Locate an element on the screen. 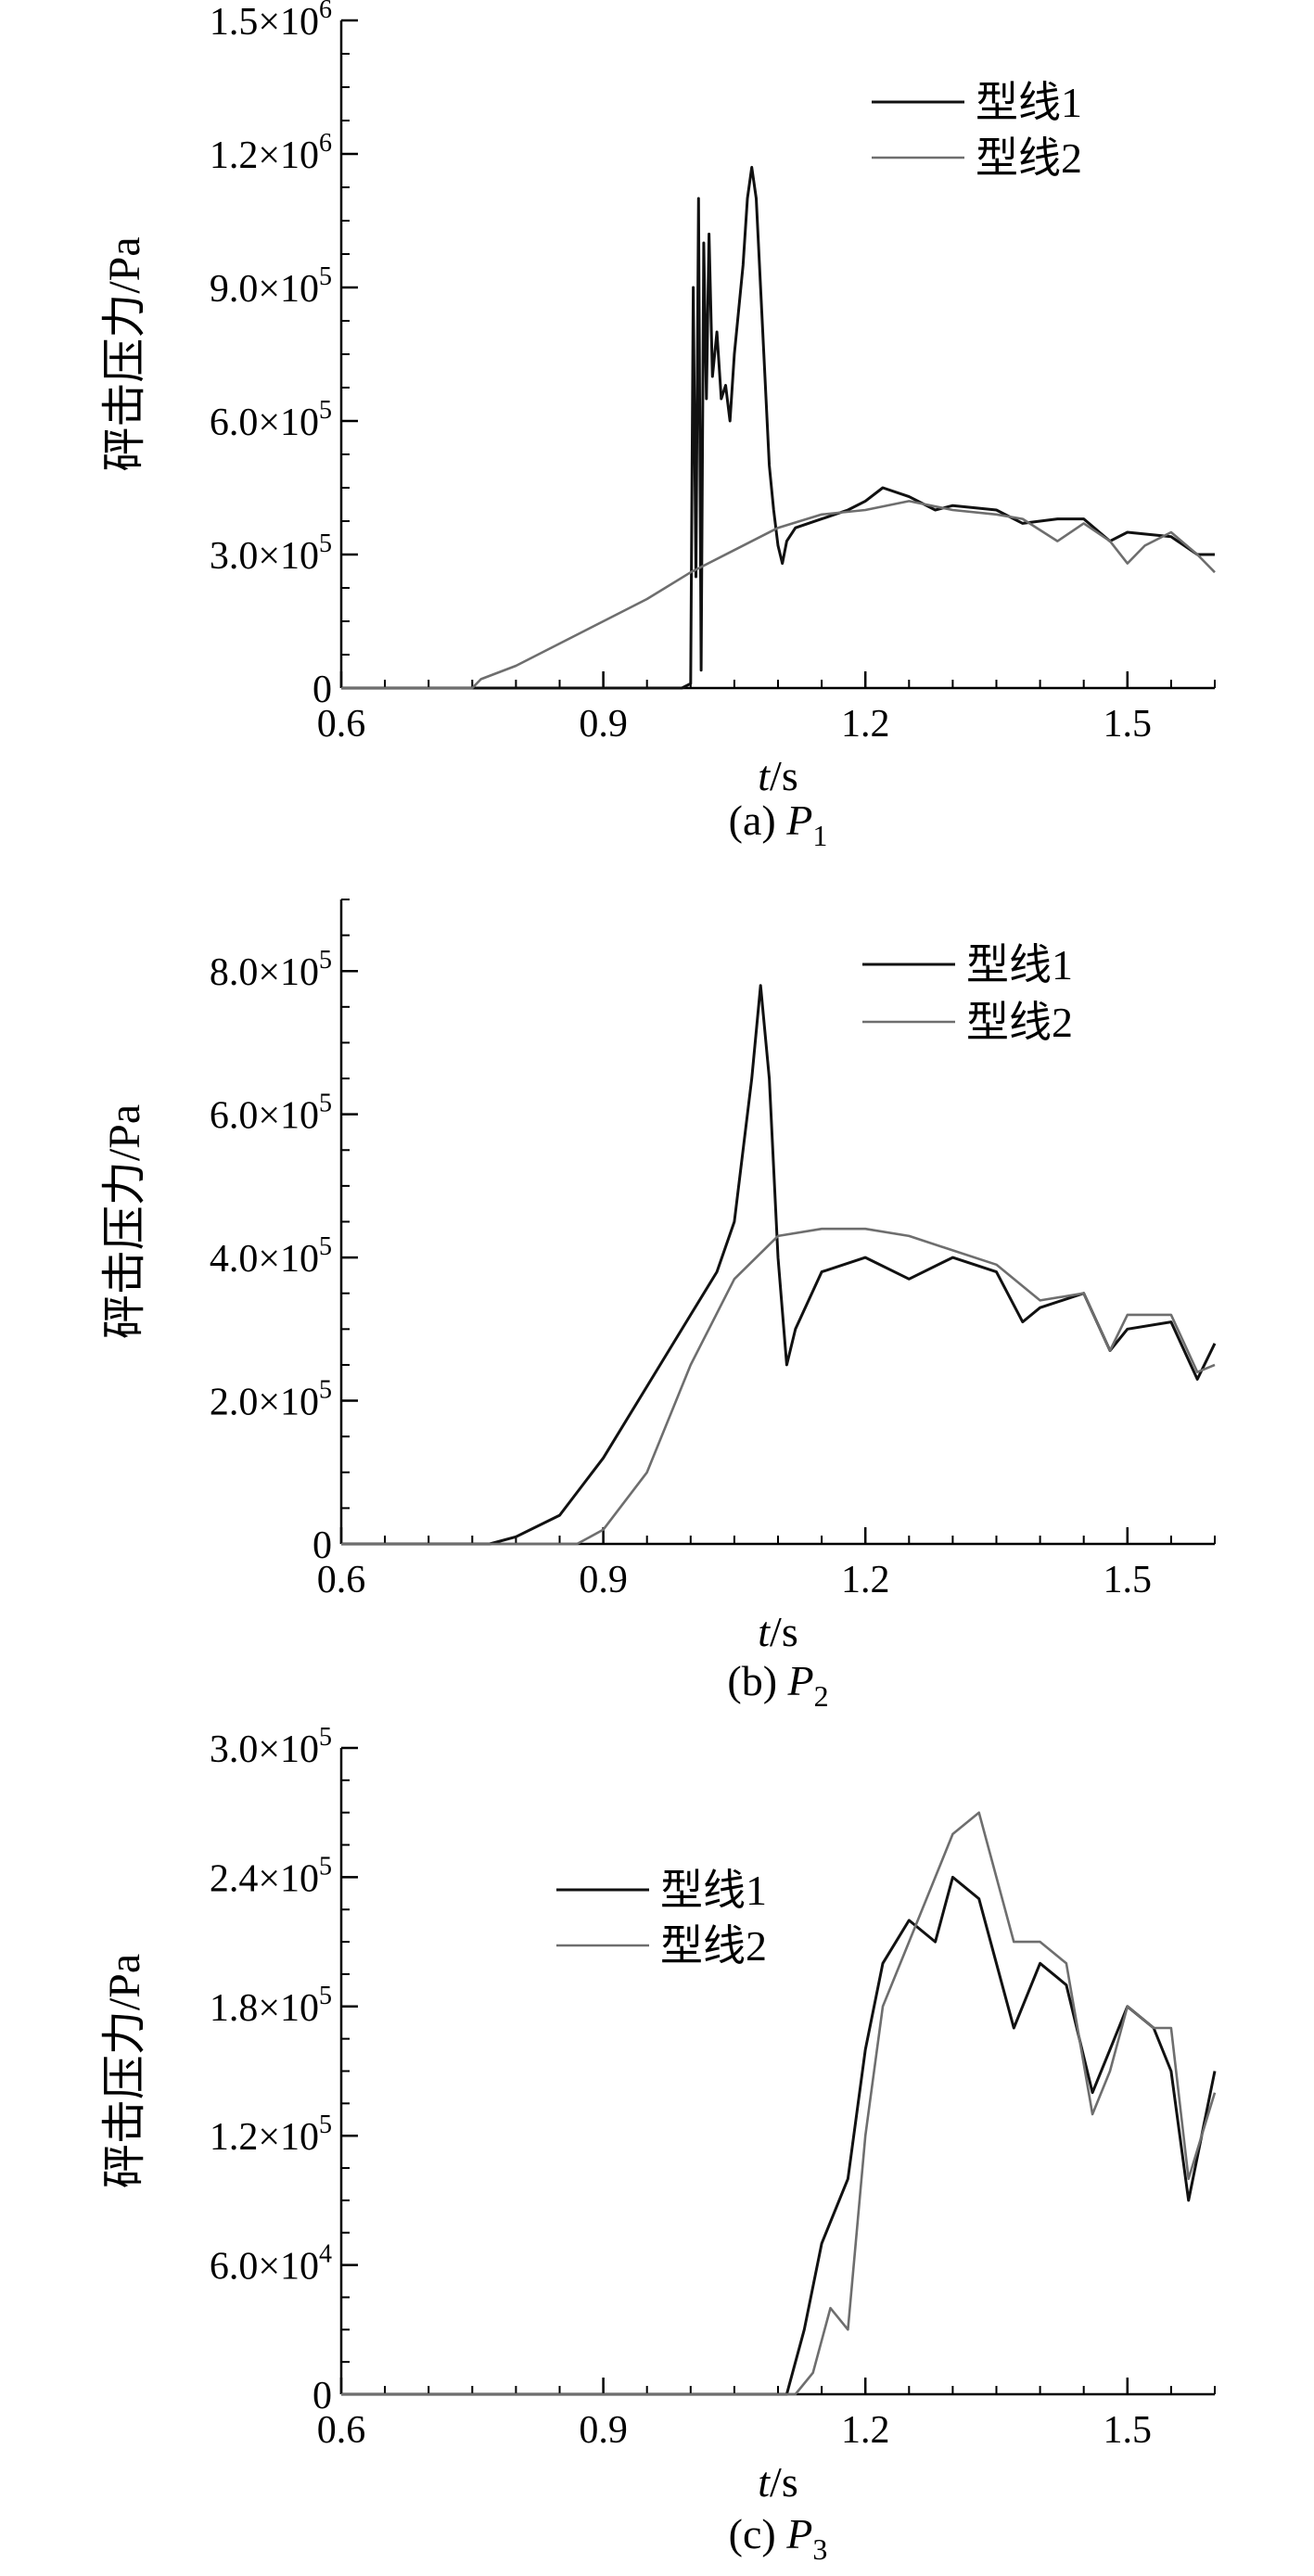  y-tick-label: 1.5×10⁶ is located at coordinates (271, 22).